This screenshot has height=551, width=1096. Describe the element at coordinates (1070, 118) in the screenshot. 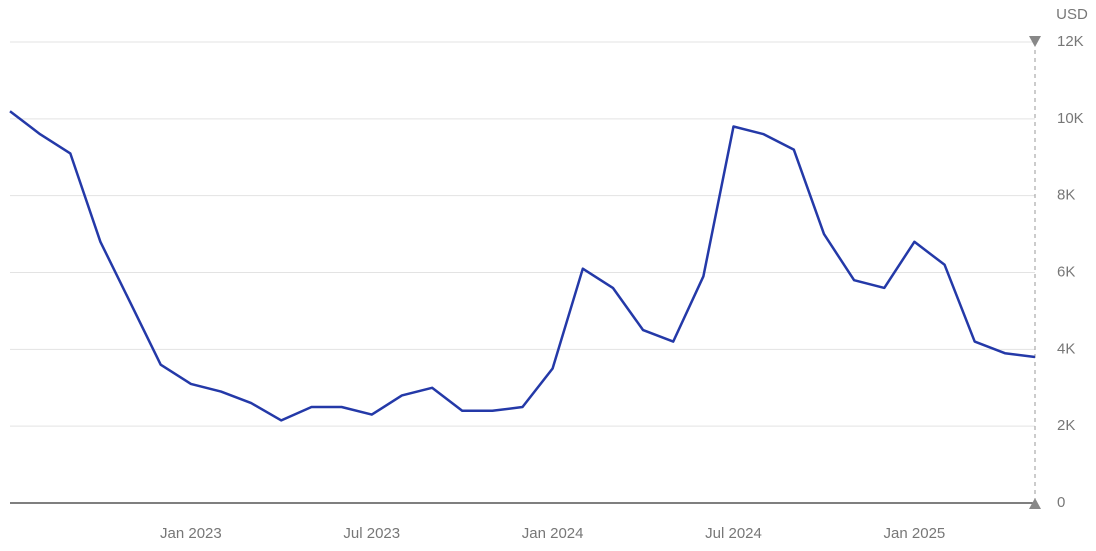

I see `y-tick-label: 10K` at that location.